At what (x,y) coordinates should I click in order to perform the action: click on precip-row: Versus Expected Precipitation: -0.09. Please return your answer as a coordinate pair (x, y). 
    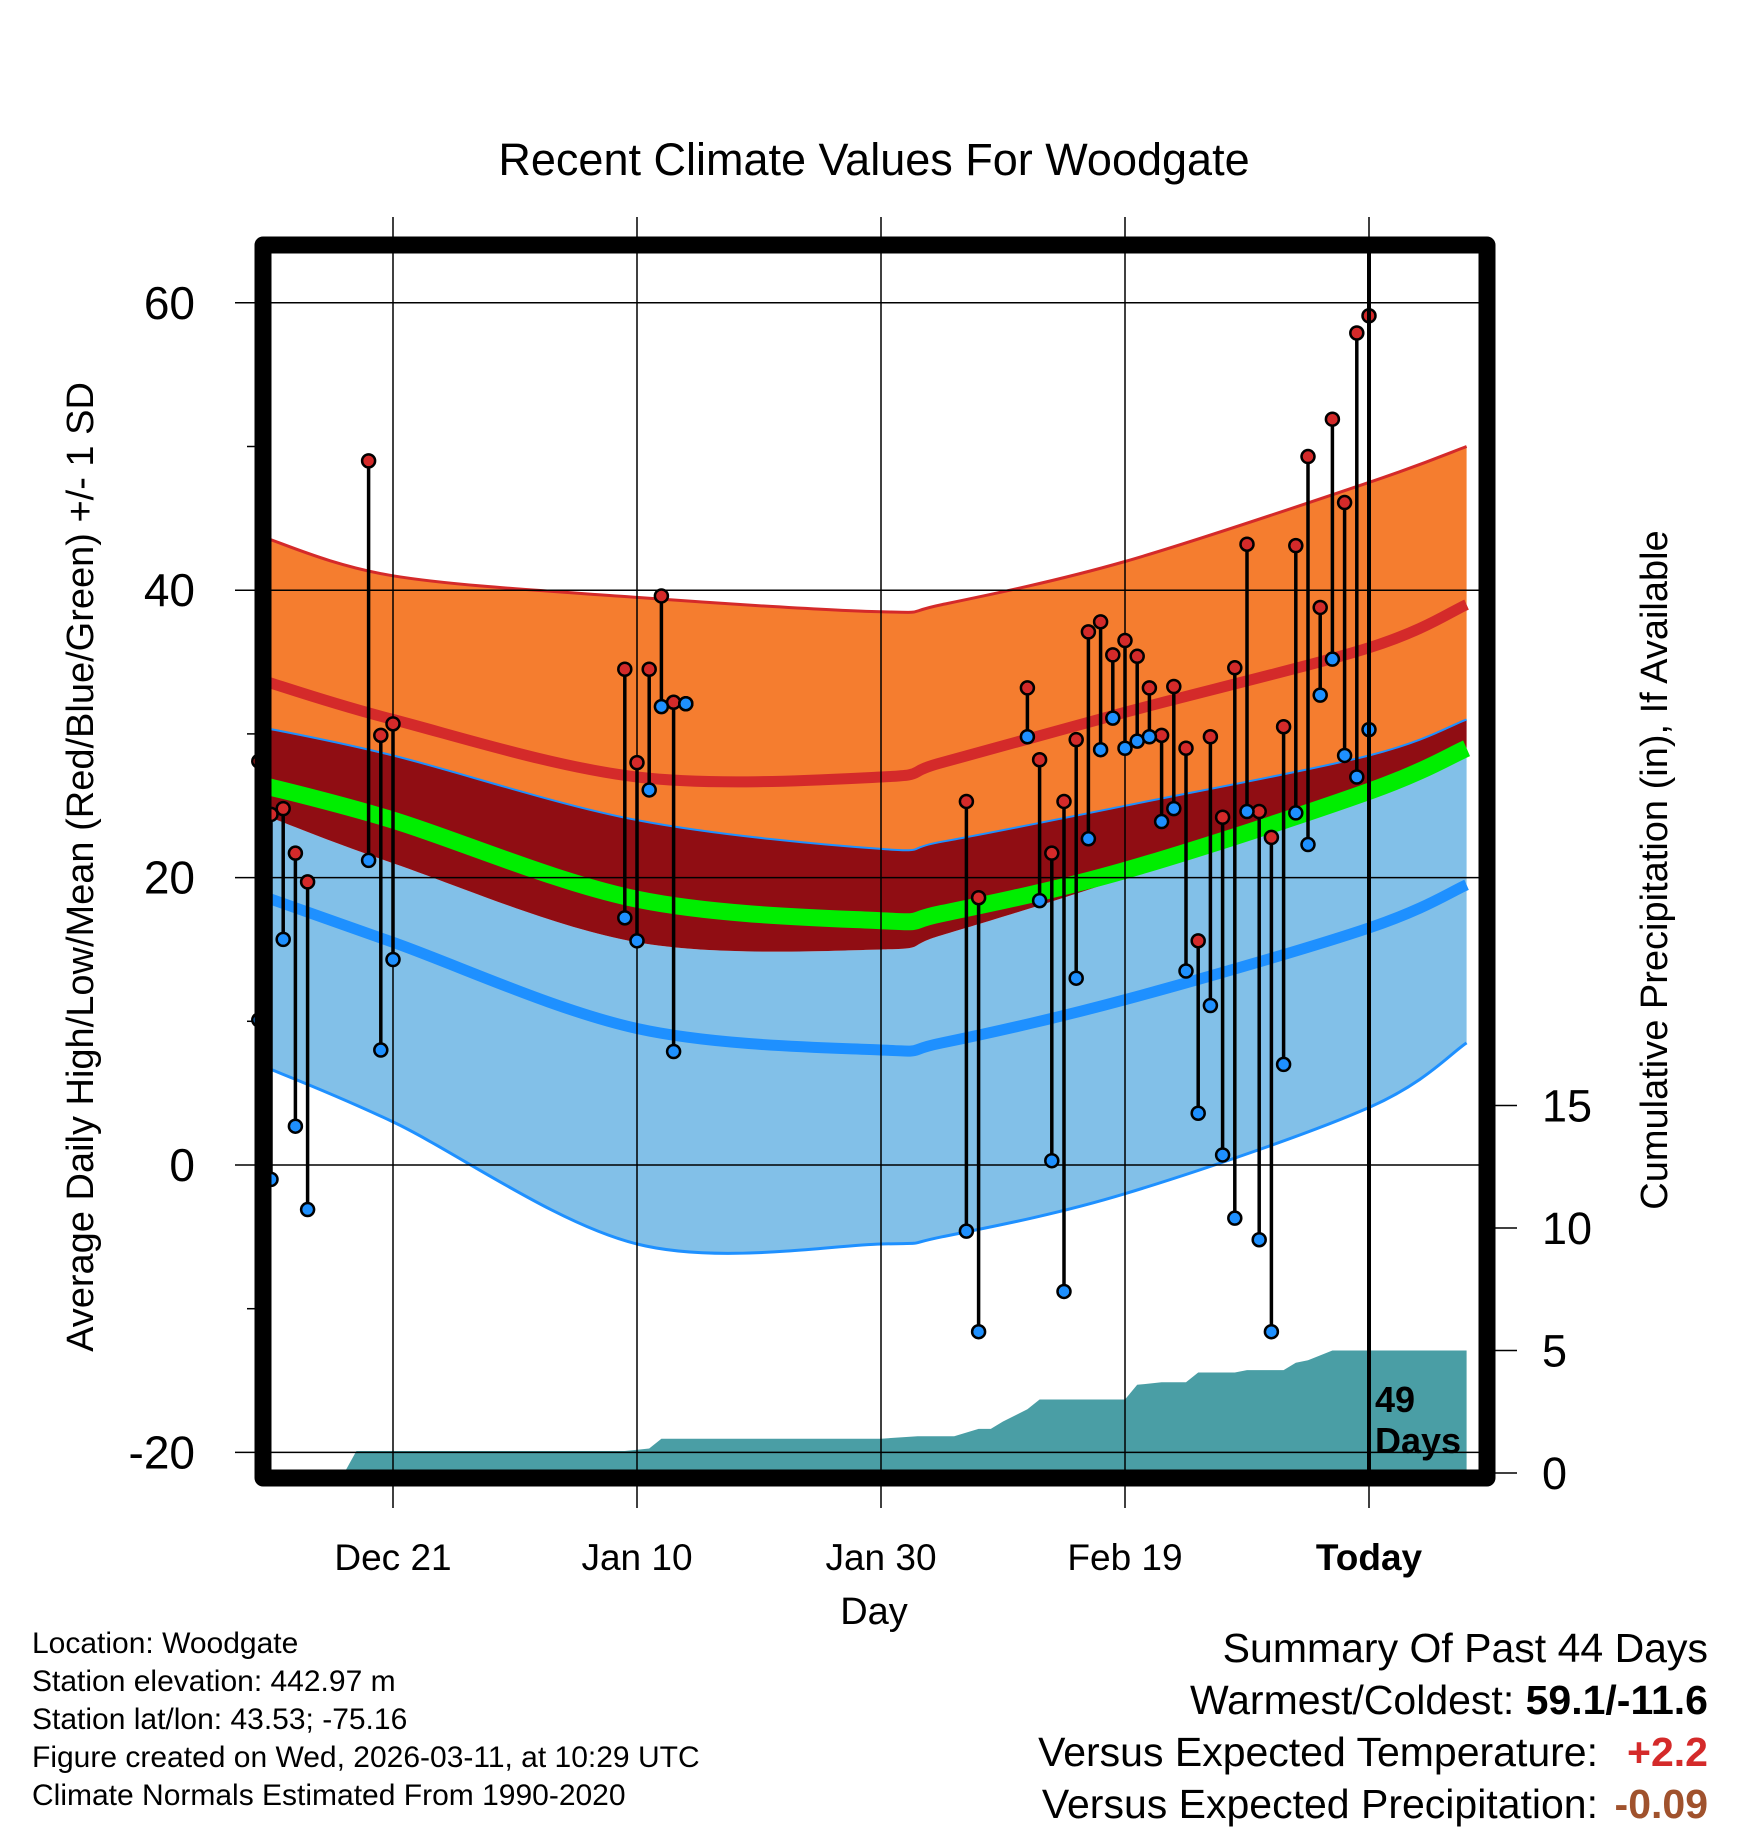
    Looking at the image, I should click on (1373, 1804).